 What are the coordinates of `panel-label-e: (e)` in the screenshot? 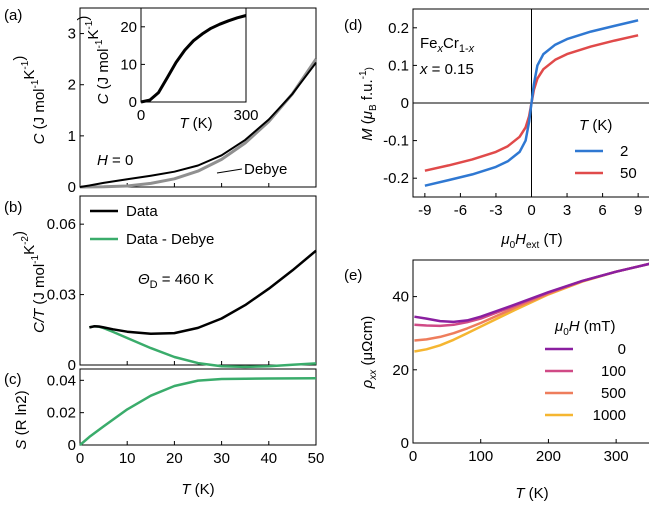 It's located at (353, 275).